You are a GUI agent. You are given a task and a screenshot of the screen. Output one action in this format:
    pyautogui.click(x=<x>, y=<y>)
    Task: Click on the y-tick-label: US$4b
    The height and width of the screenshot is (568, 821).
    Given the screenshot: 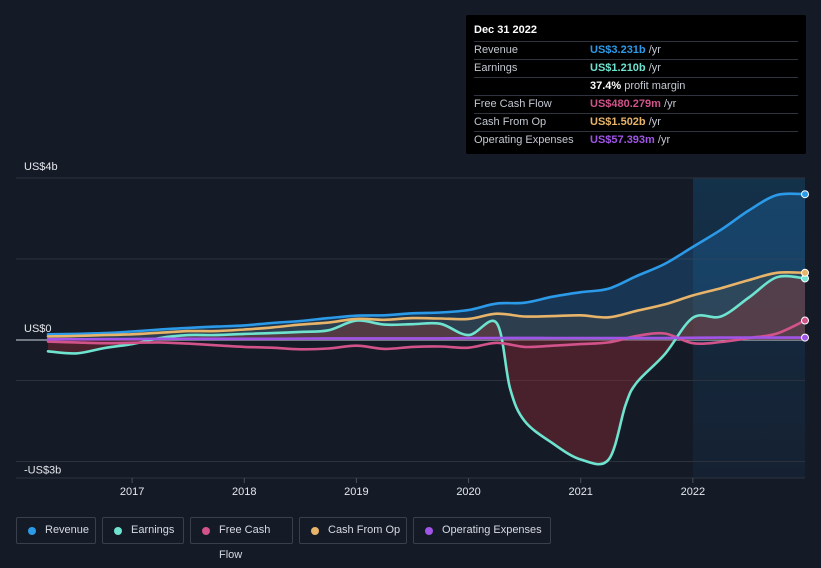 What is the action you would take?
    pyautogui.click(x=41, y=167)
    